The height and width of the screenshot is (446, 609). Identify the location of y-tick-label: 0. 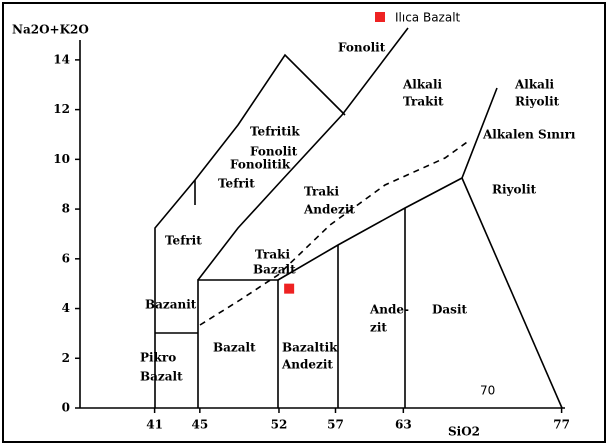
(66, 408).